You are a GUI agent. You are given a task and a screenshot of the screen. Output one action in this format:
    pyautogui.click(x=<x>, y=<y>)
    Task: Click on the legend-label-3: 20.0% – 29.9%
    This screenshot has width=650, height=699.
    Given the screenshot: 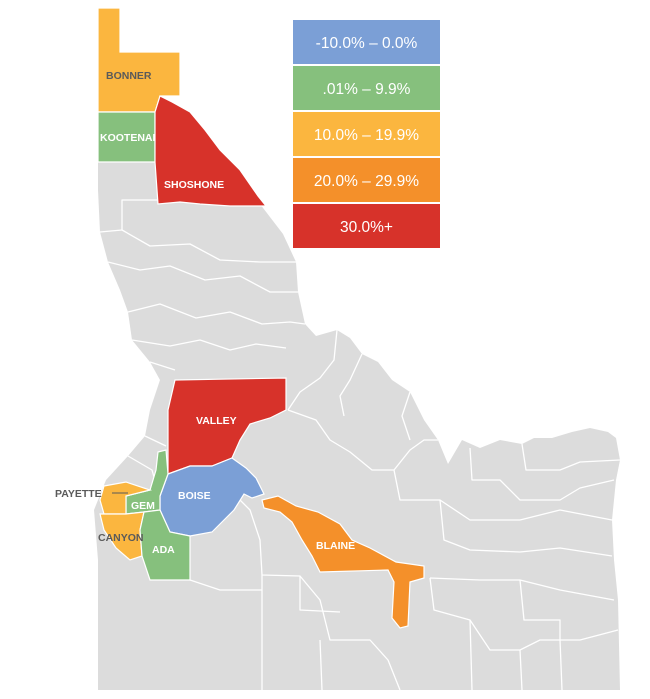 What is the action you would take?
    pyautogui.click(x=366, y=181)
    